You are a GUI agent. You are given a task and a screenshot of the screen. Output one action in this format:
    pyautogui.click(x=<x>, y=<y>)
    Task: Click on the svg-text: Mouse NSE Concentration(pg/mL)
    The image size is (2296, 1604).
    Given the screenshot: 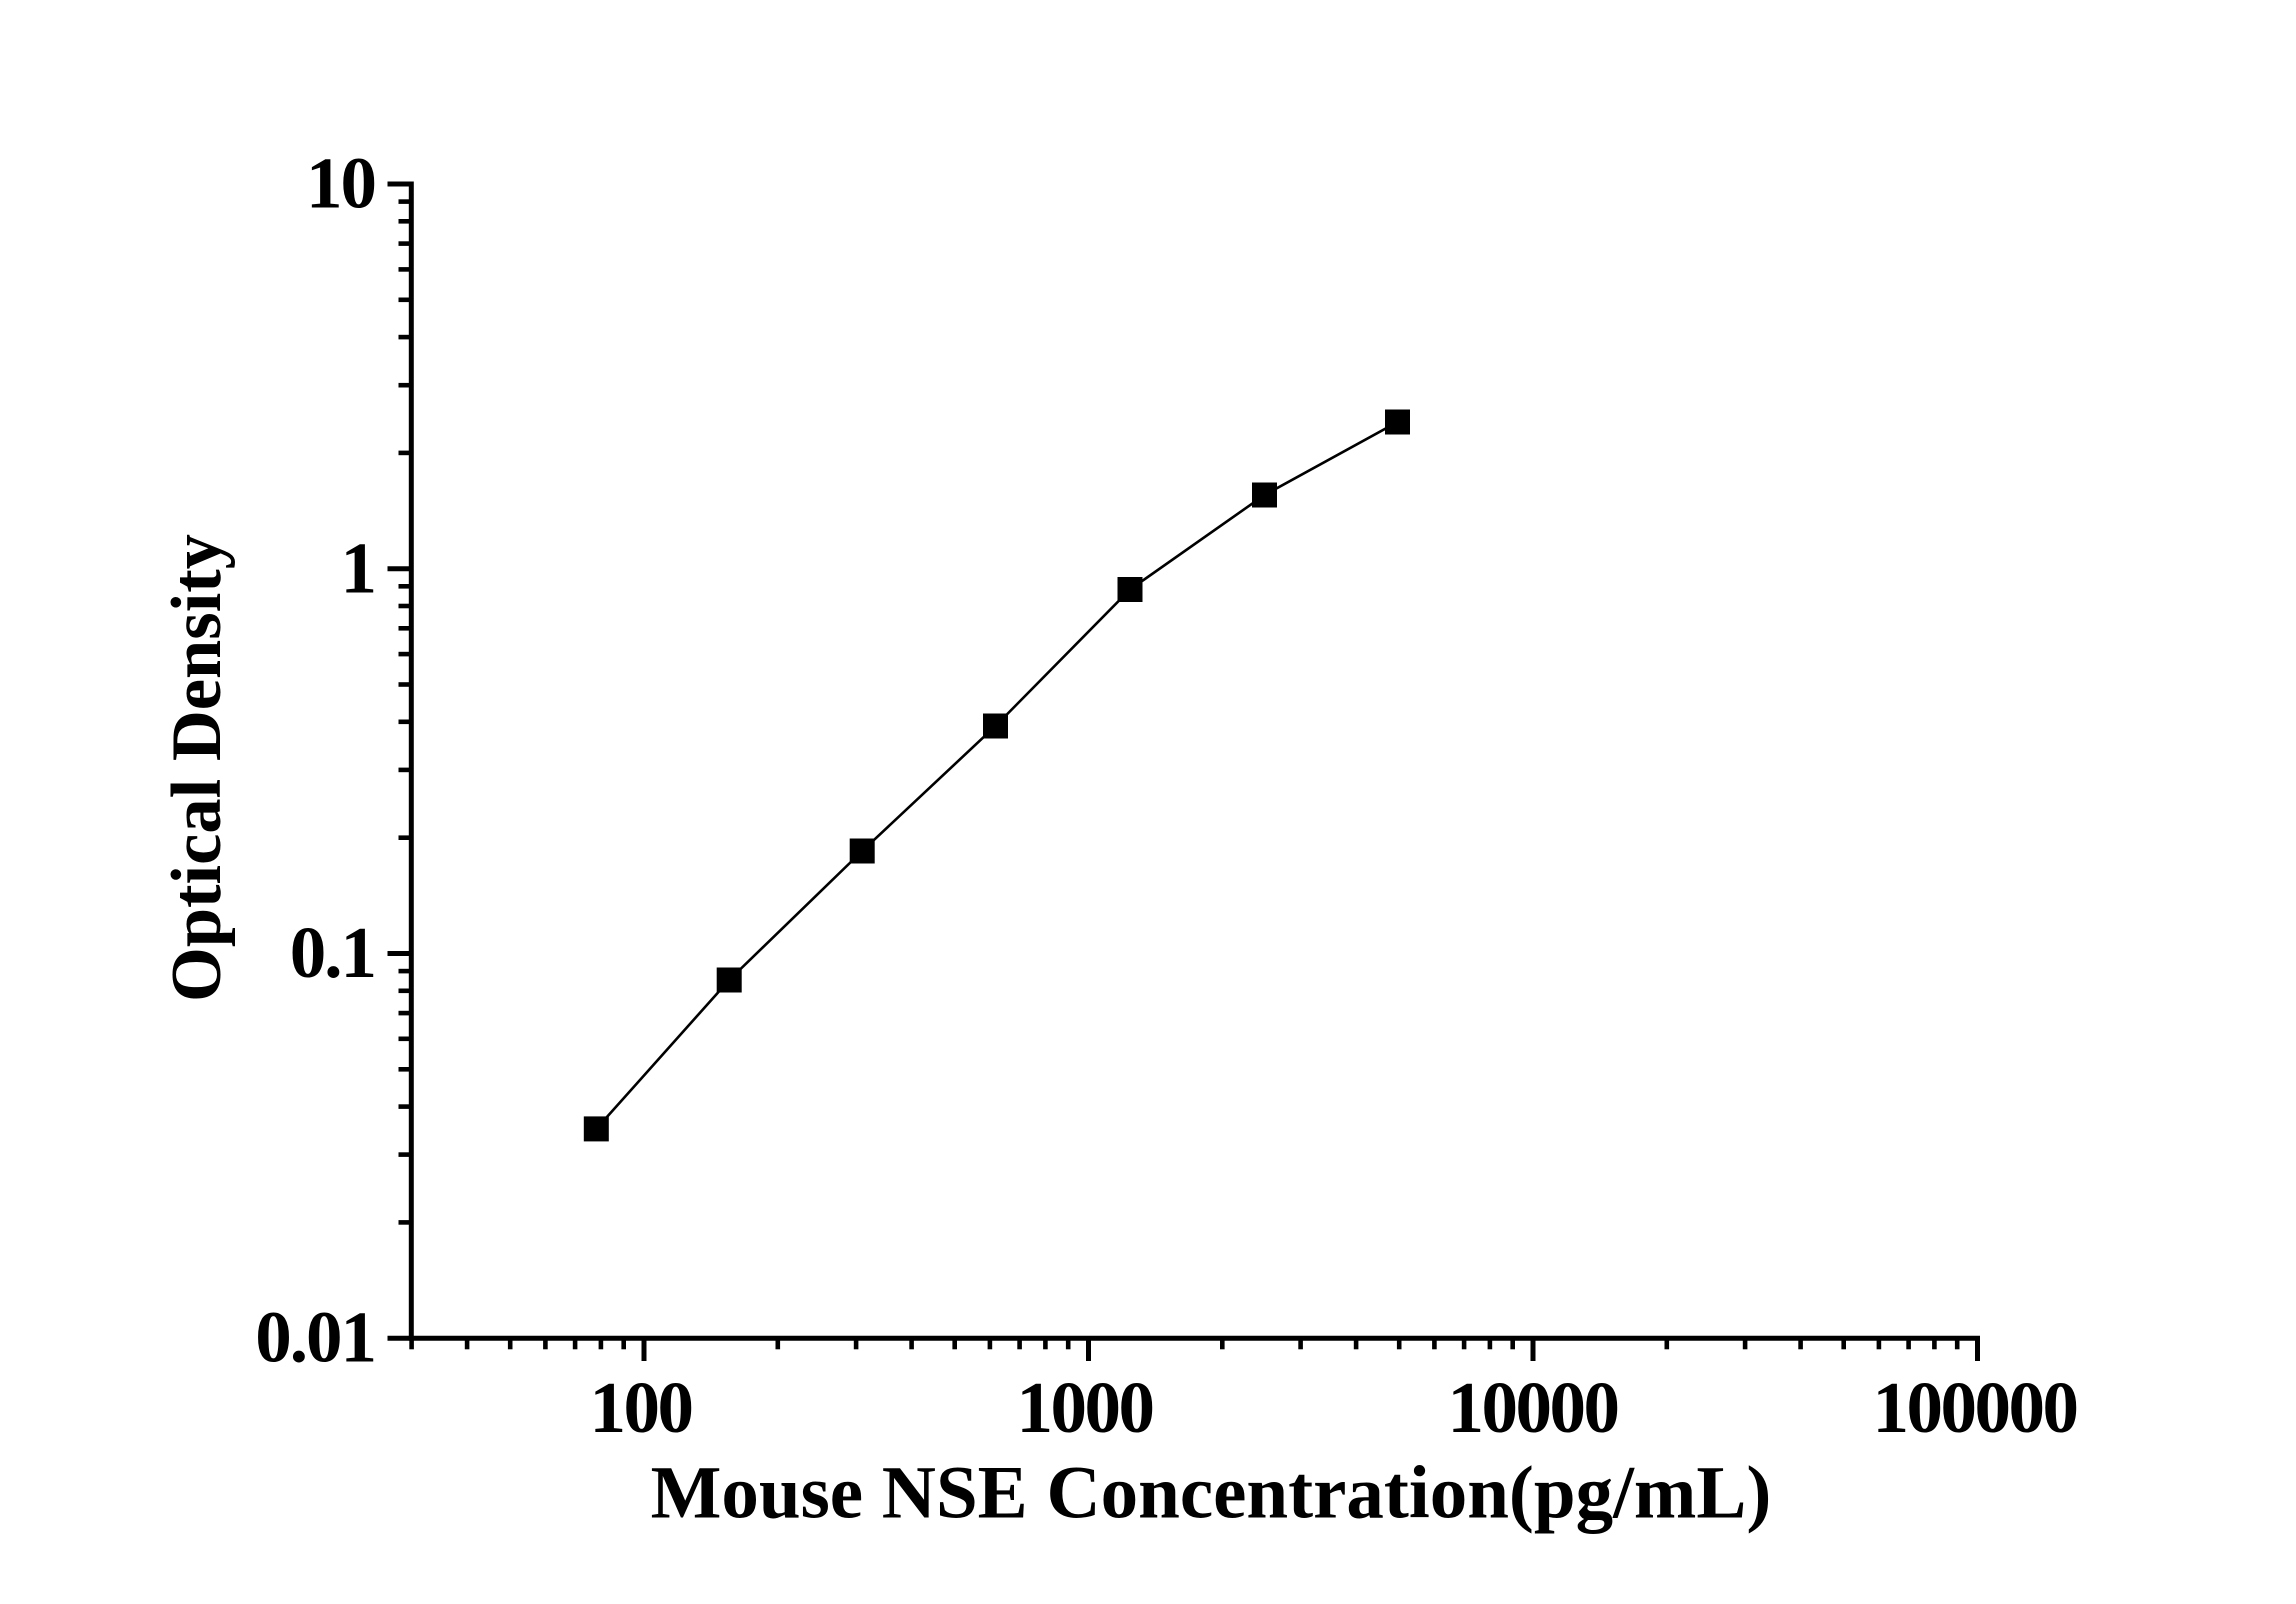 What is the action you would take?
    pyautogui.click(x=1211, y=1493)
    